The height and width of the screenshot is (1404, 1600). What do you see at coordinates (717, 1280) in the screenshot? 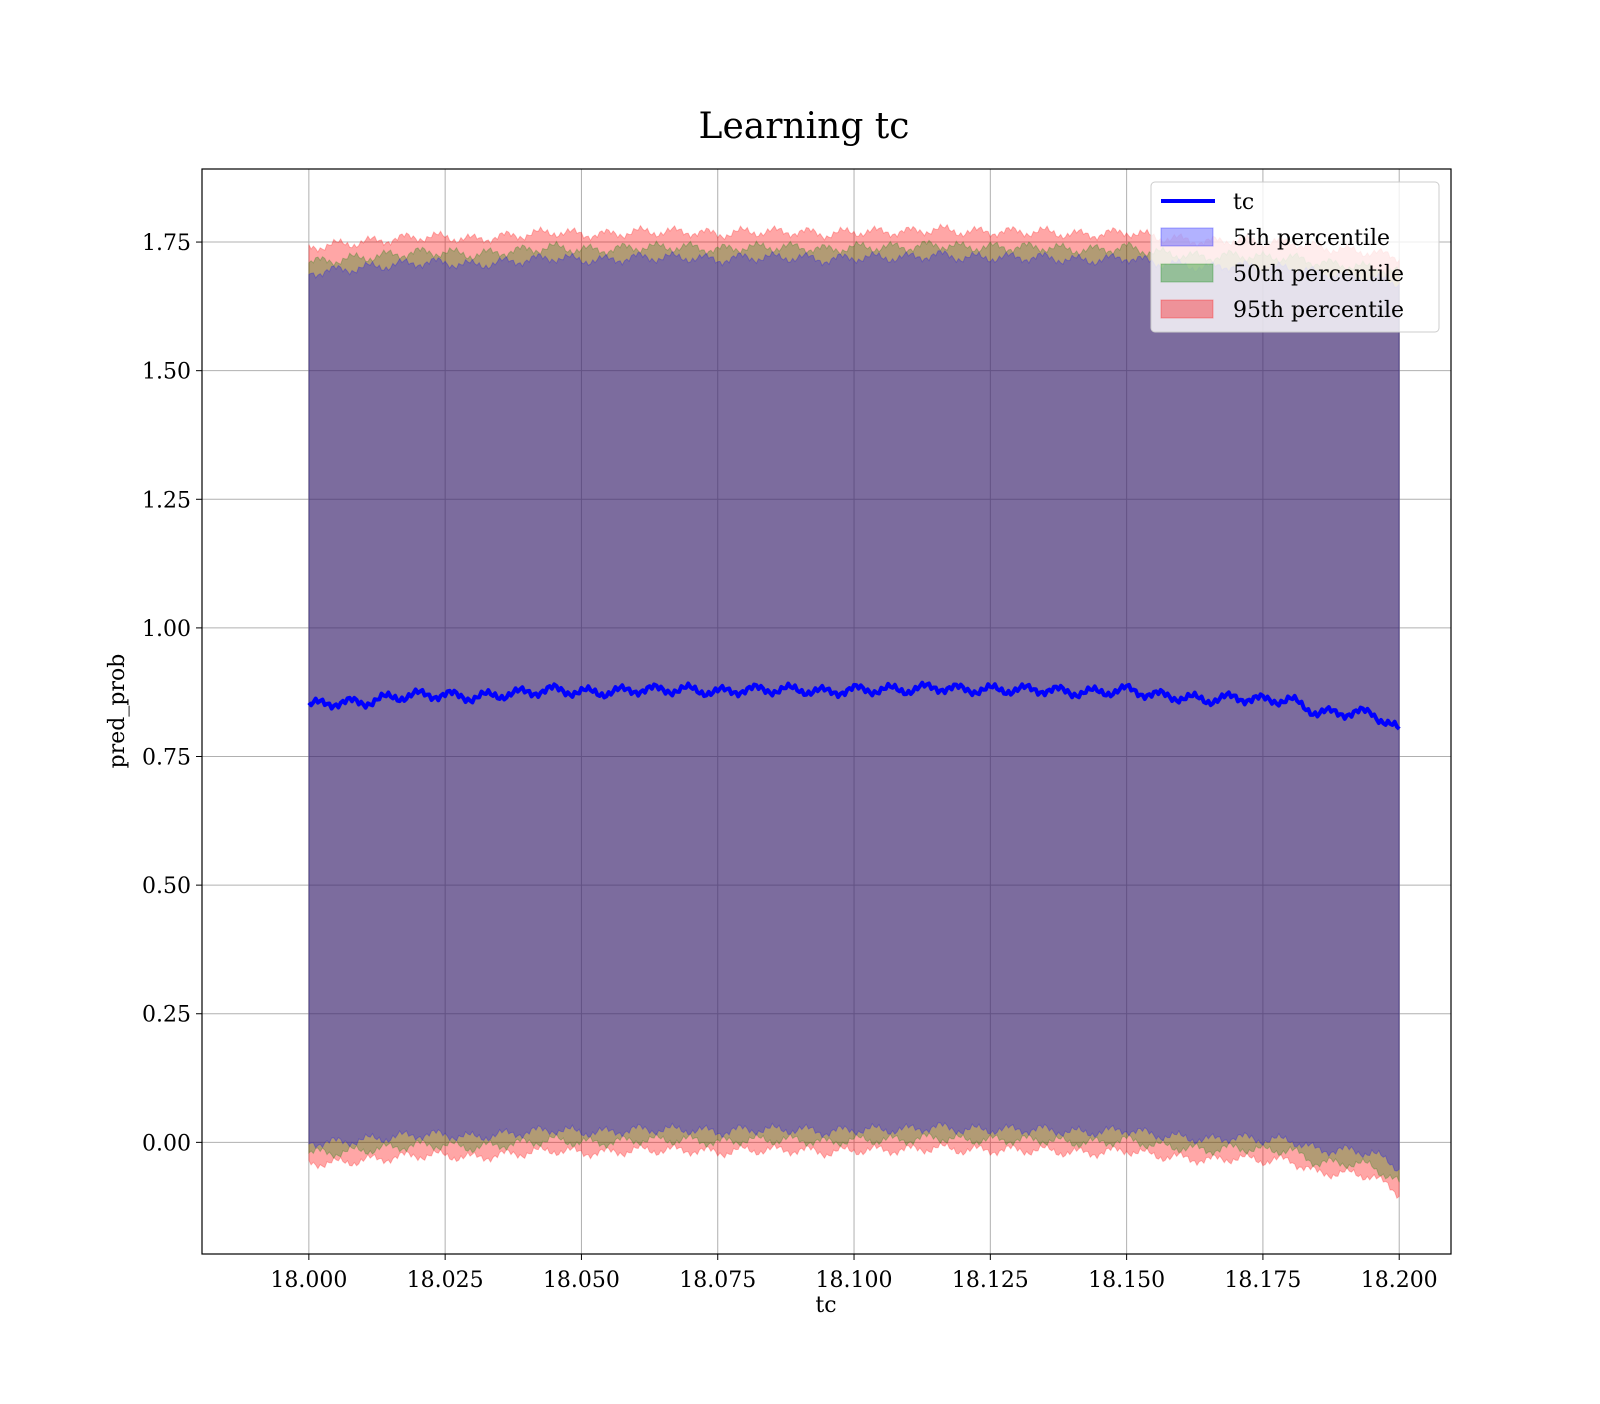
I see `x-tick-label: 18.075` at bounding box center [717, 1280].